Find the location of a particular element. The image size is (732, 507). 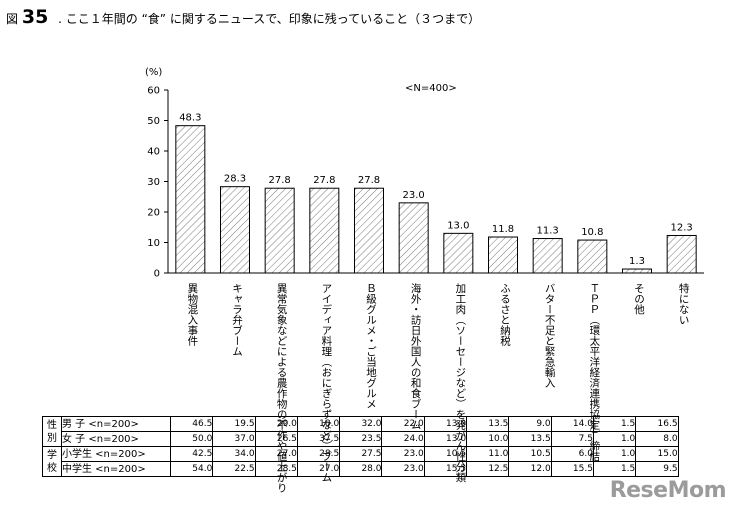

table-cell: 6.0 is located at coordinates (572, 454).